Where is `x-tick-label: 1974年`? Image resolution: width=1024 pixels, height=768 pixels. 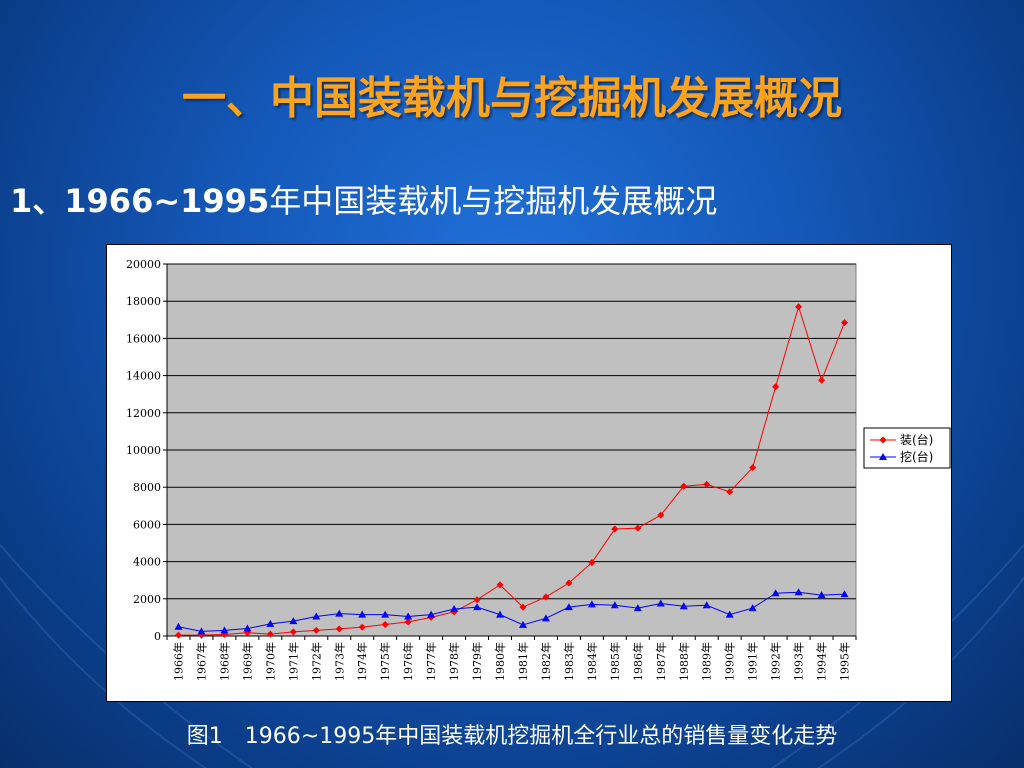 x-tick-label: 1974年 is located at coordinates (362, 661).